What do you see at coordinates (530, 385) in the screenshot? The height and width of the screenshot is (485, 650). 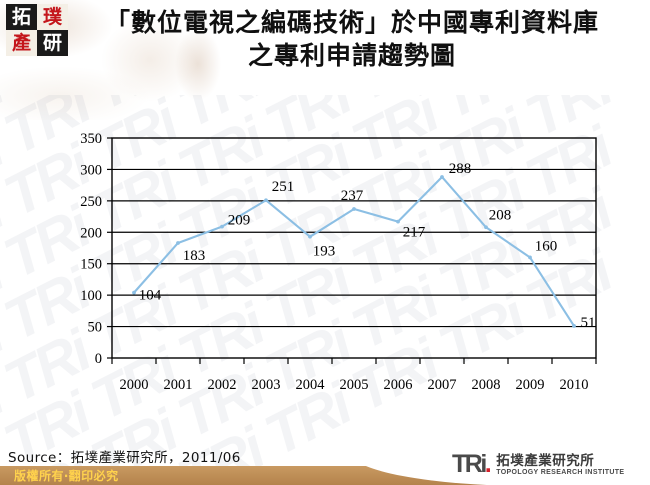 I see `x-axis-tick-label: 2009` at bounding box center [530, 385].